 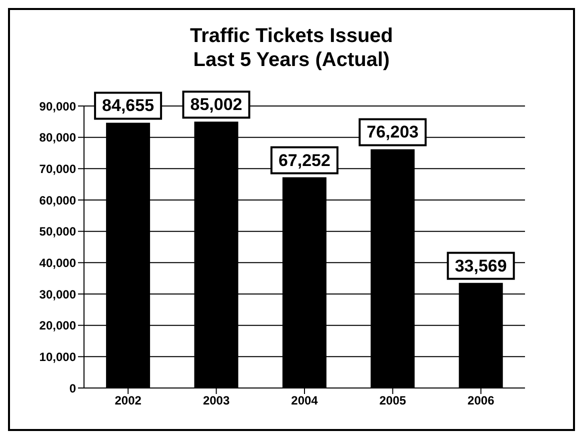 What do you see at coordinates (57, 357) in the screenshot?
I see `y-tick-label: 10,000` at bounding box center [57, 357].